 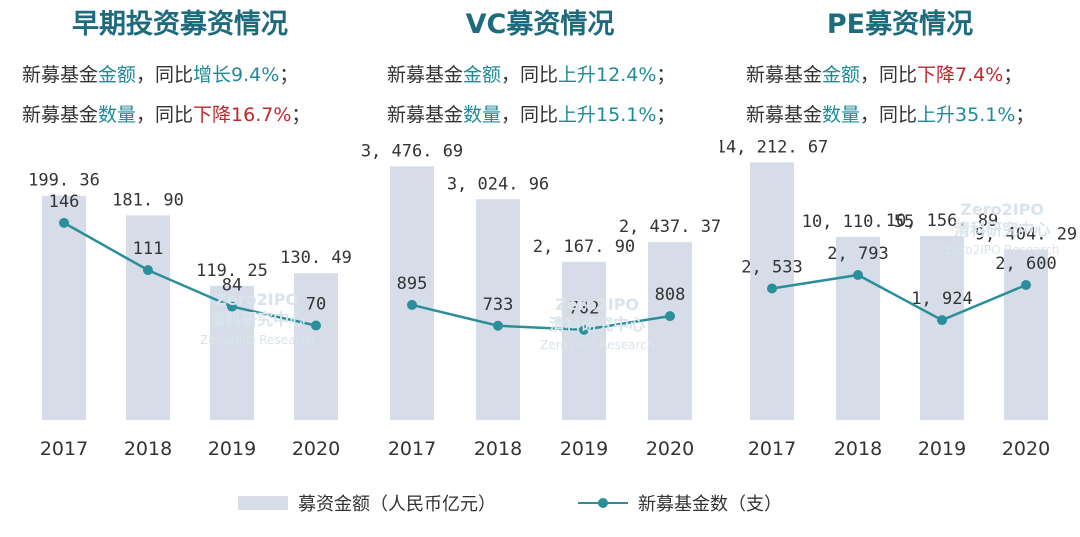 What do you see at coordinates (148, 200) in the screenshot?
I see `bar-value-label: 181. 90` at bounding box center [148, 200].